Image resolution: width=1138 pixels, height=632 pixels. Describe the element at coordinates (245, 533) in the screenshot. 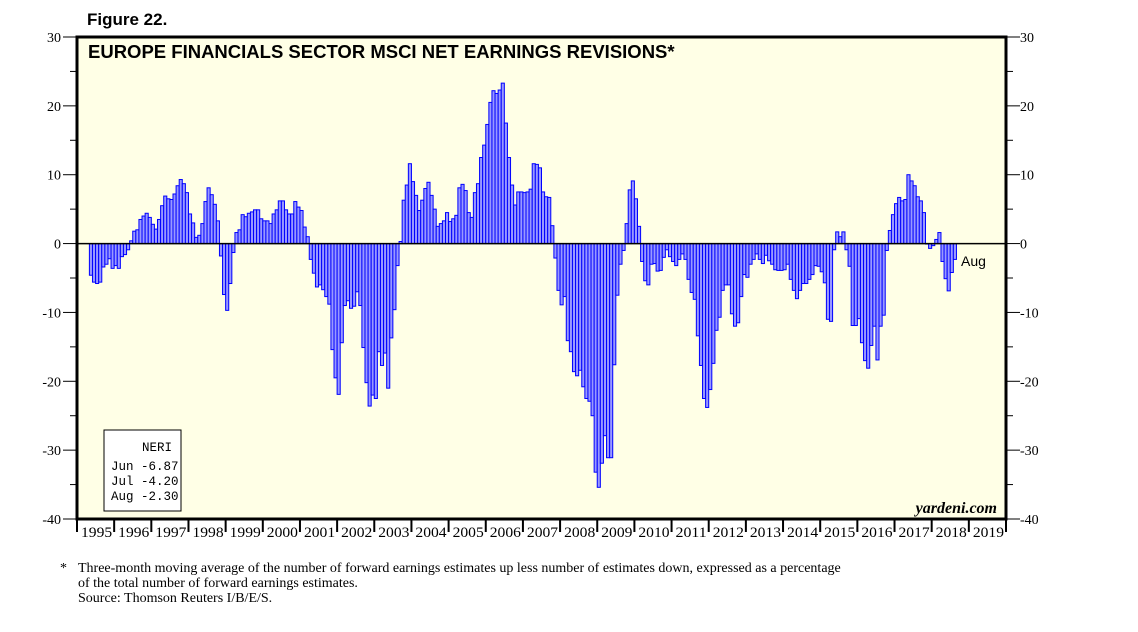

I see `x-tick-label: 1999` at that location.